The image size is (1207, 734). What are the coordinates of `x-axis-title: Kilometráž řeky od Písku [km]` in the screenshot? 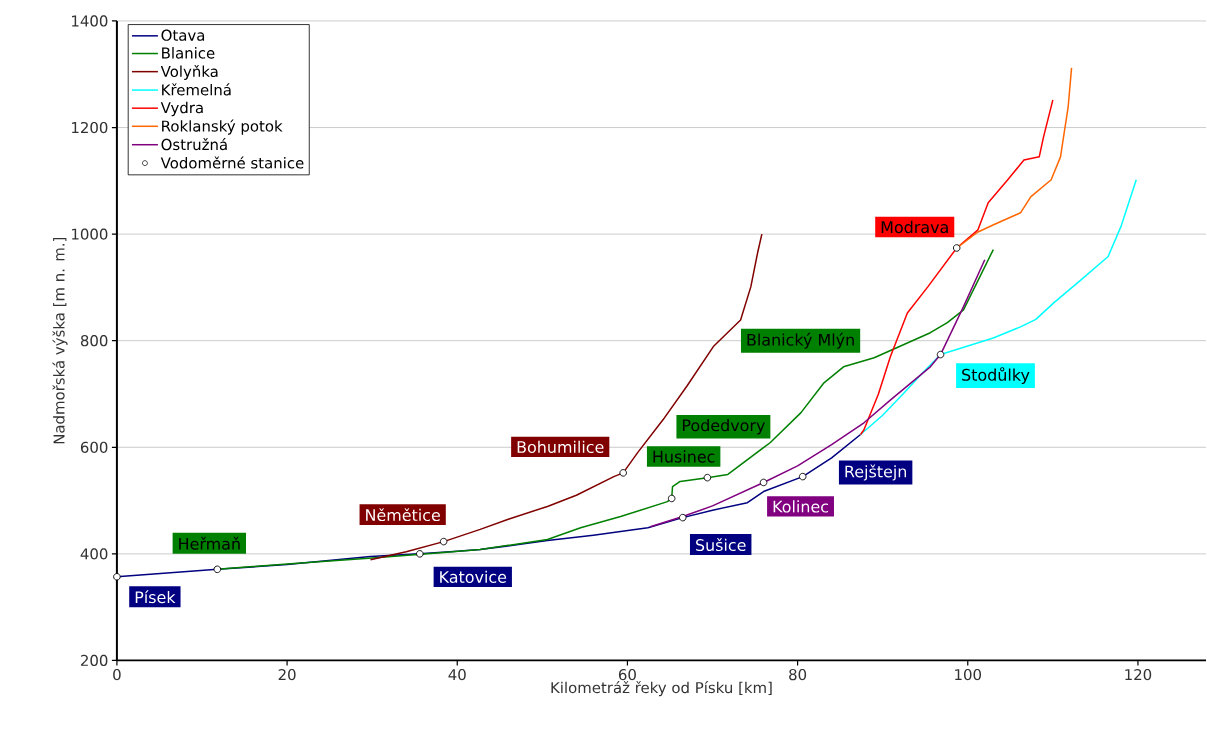 It's located at (661, 688).